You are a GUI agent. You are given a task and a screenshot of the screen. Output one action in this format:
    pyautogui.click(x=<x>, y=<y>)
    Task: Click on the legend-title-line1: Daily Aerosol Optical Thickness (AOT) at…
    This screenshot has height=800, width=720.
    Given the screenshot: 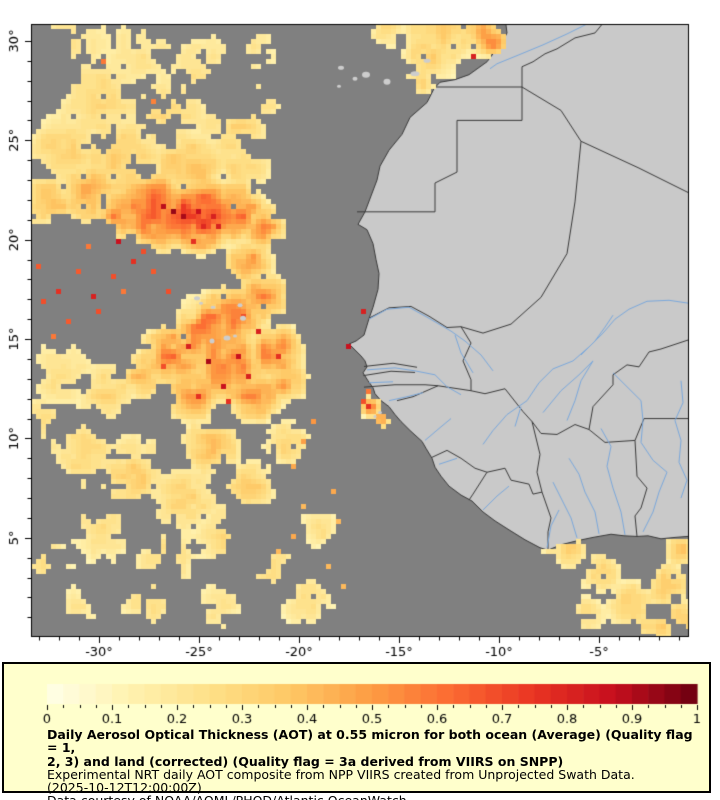 What is the action you would take?
    pyautogui.click(x=370, y=741)
    